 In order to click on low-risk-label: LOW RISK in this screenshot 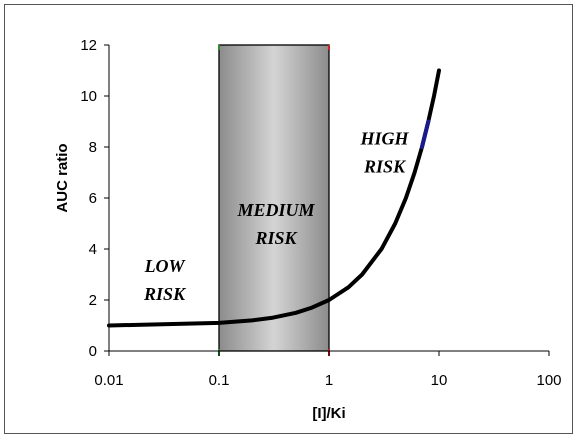, I will do `click(165, 280)`.